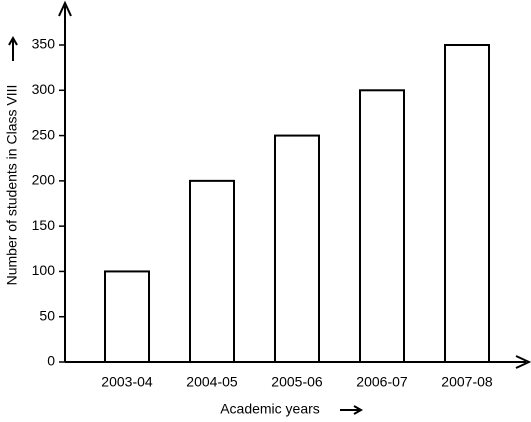  What do you see at coordinates (44, 44) in the screenshot?
I see `y-tick-label: 350` at bounding box center [44, 44].